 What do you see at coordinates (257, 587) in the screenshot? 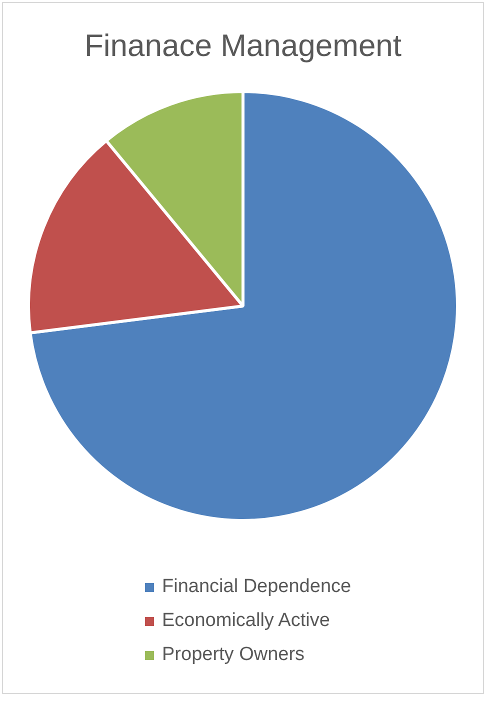
I see `legend-label: Financial Dependence` at bounding box center [257, 587].